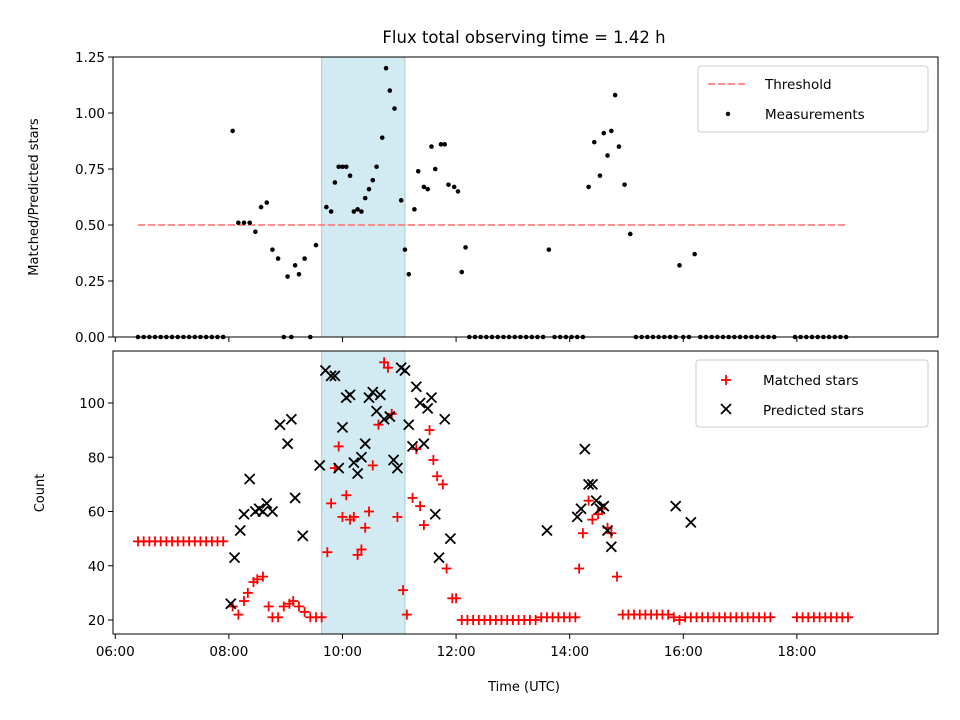  I want to click on top-legend: Threshold Measurements, so click(813, 99).